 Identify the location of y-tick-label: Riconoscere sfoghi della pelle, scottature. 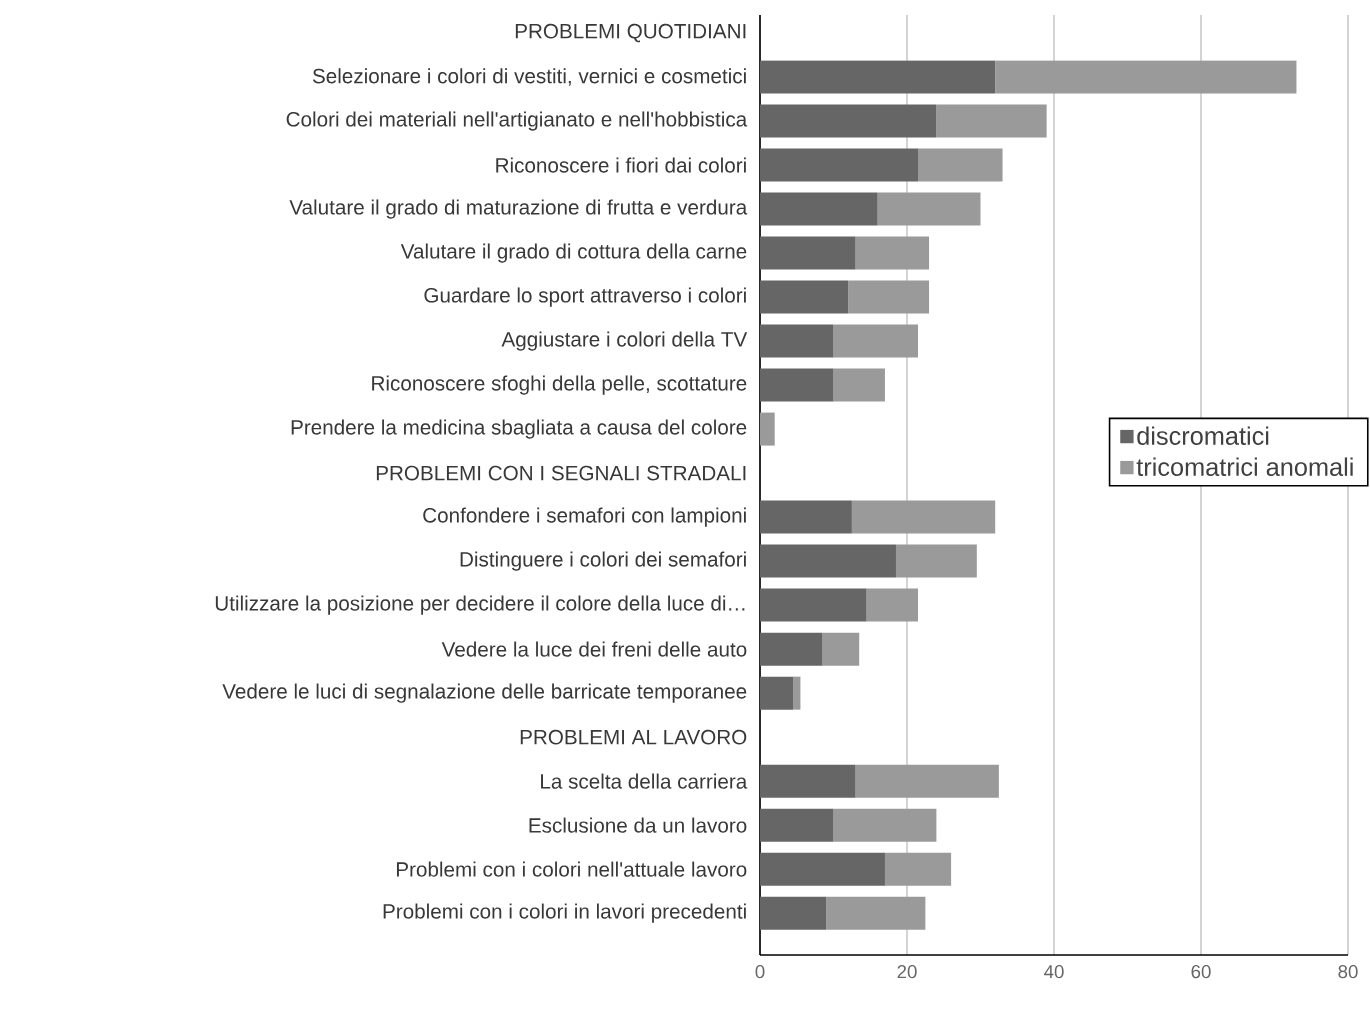
(559, 385).